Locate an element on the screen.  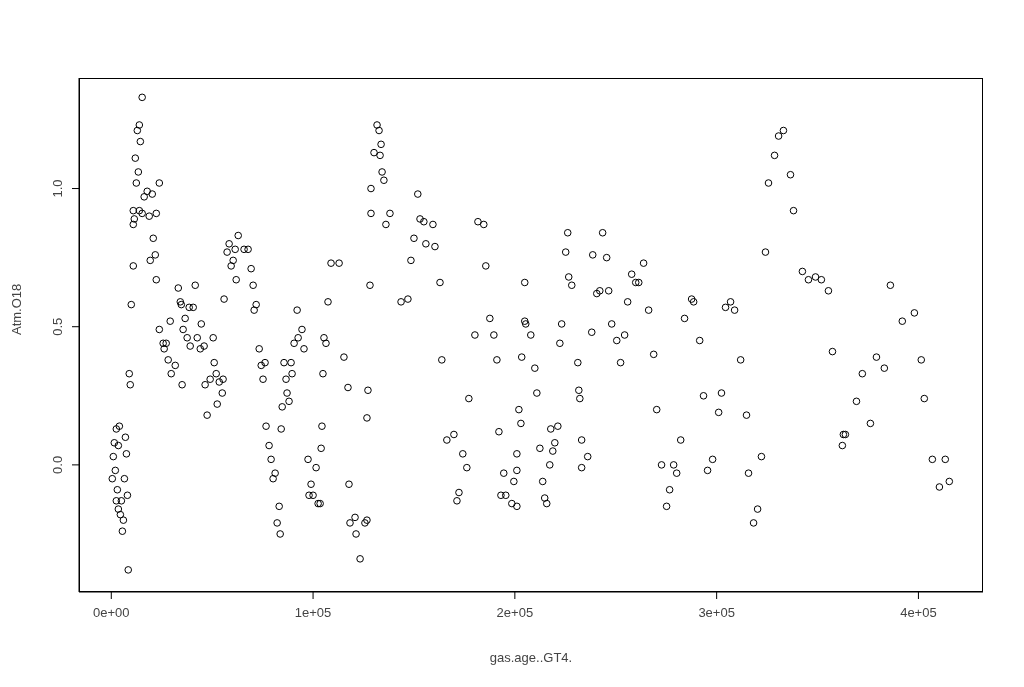
x-tick-label: 1e+05 is located at coordinates (313, 612).